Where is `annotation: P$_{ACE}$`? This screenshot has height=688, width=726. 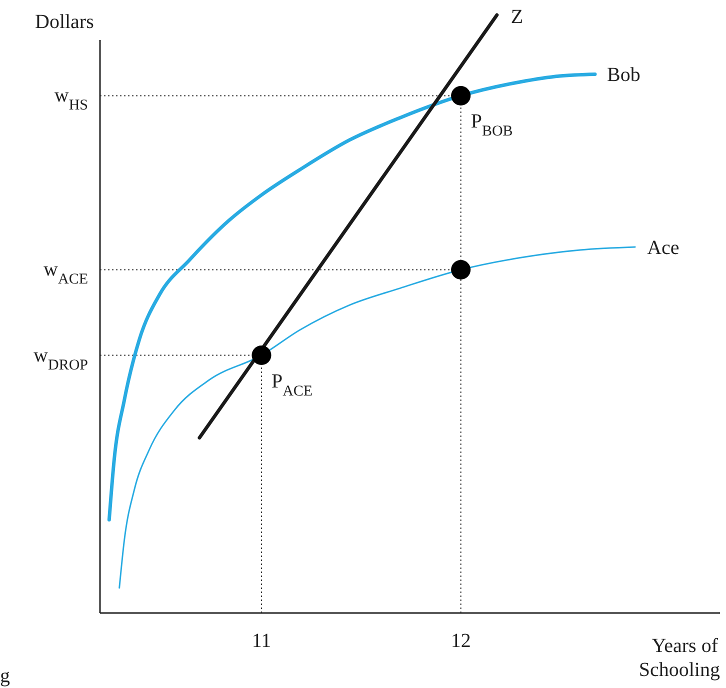 annotation: P$_{ACE}$ is located at coordinates (292, 385).